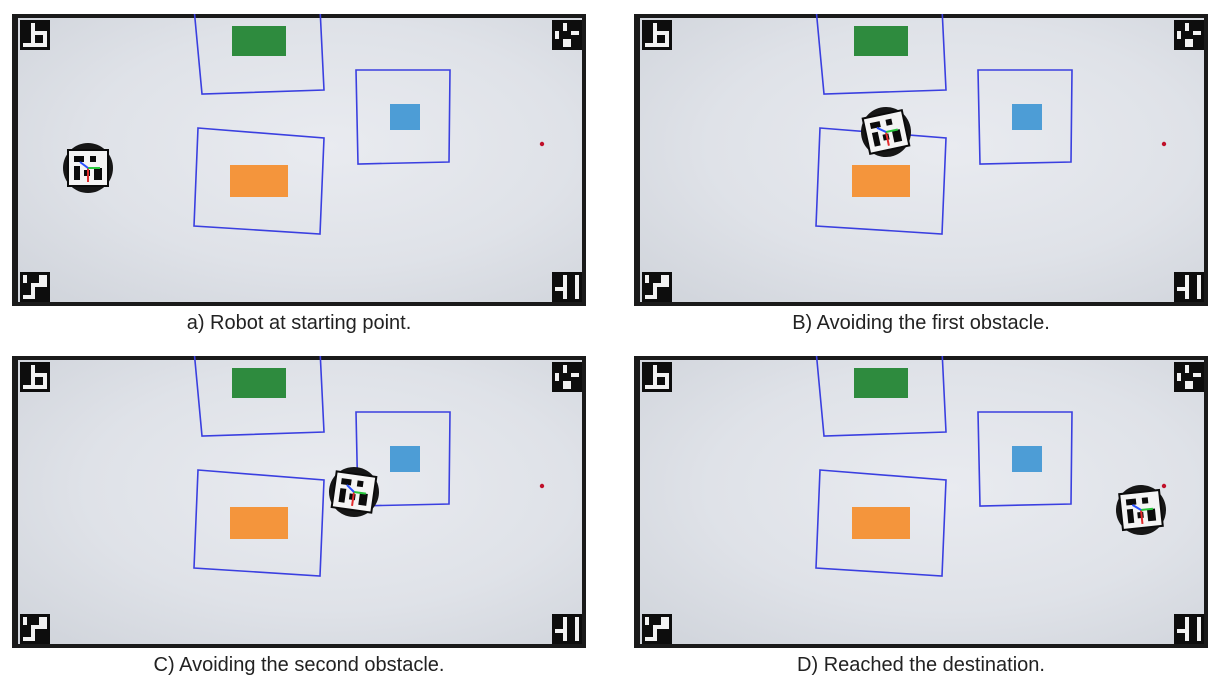 The width and height of the screenshot is (1231, 687). What do you see at coordinates (299, 323) in the screenshot?
I see `caption-a: a) Robot at starting point.` at bounding box center [299, 323].